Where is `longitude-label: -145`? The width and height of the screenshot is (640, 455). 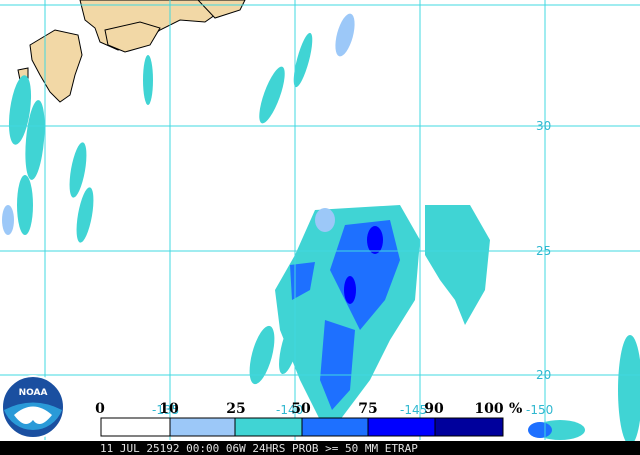 longitude-label: -145 is located at coordinates (413, 410).